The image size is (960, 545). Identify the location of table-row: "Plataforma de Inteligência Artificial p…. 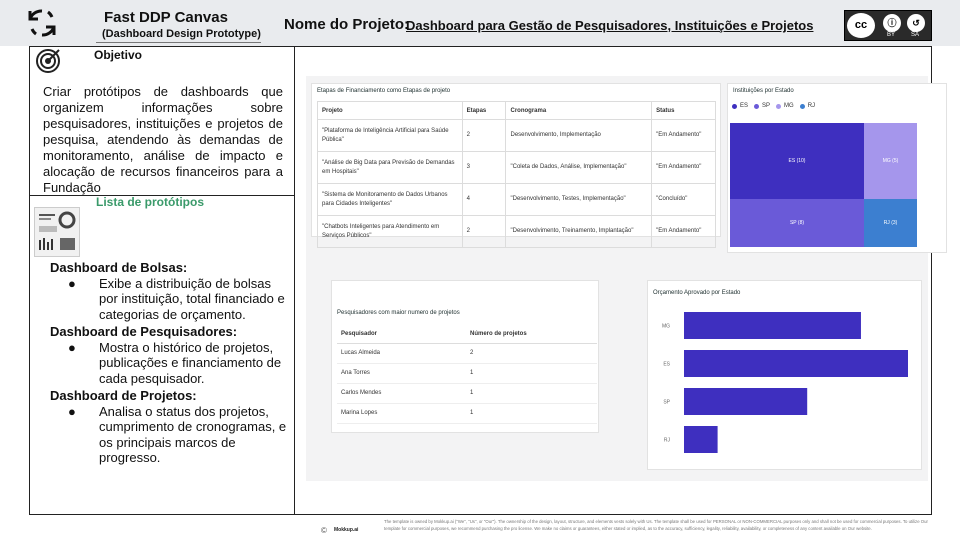
(516, 135).